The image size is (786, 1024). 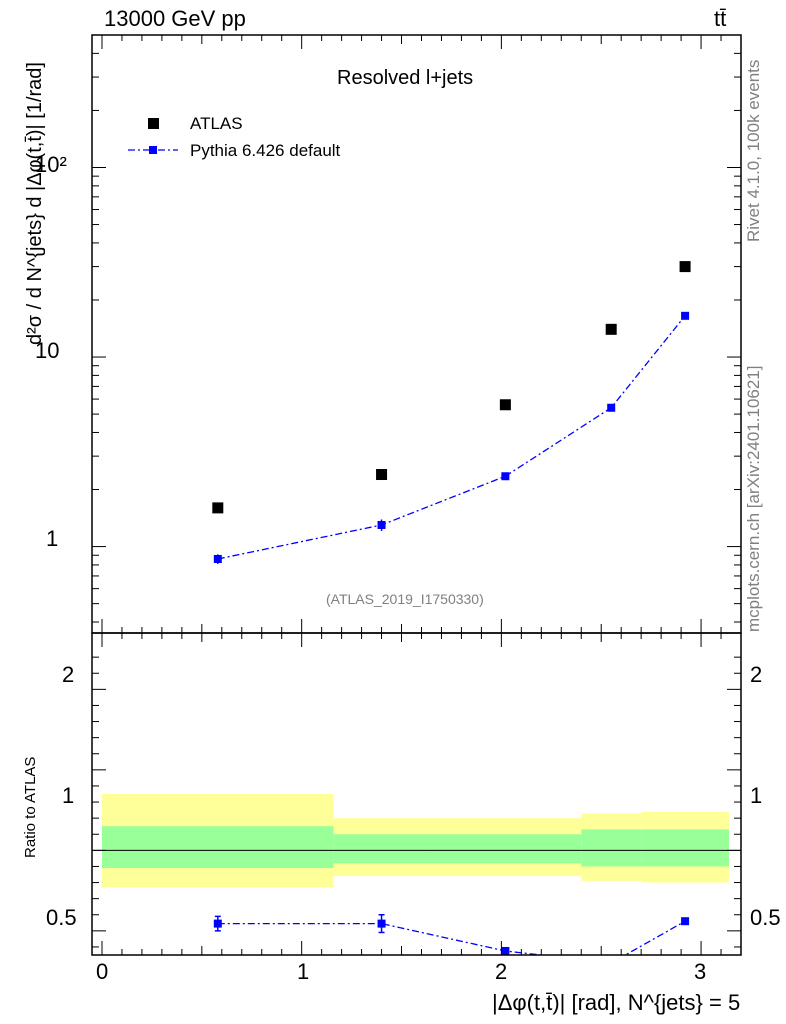 I want to click on energy-label: 13000 GeV pp, so click(x=175, y=18).